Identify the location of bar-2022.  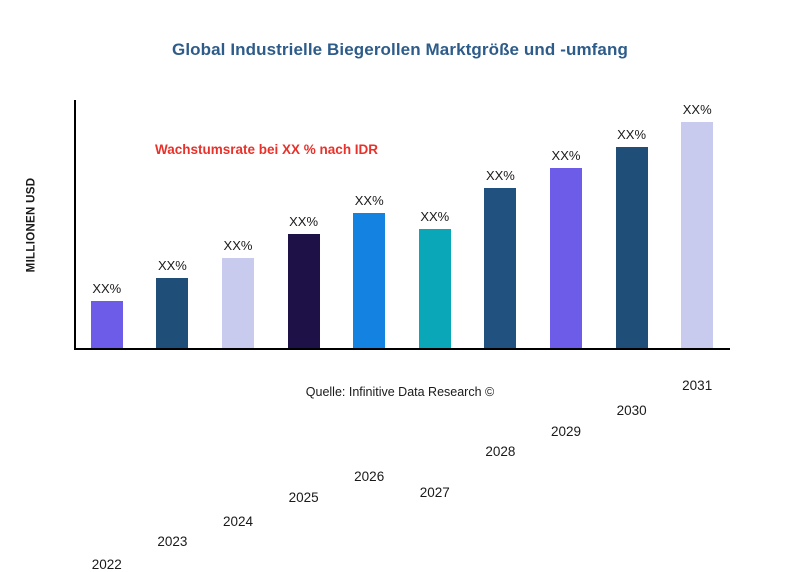
(106, 325).